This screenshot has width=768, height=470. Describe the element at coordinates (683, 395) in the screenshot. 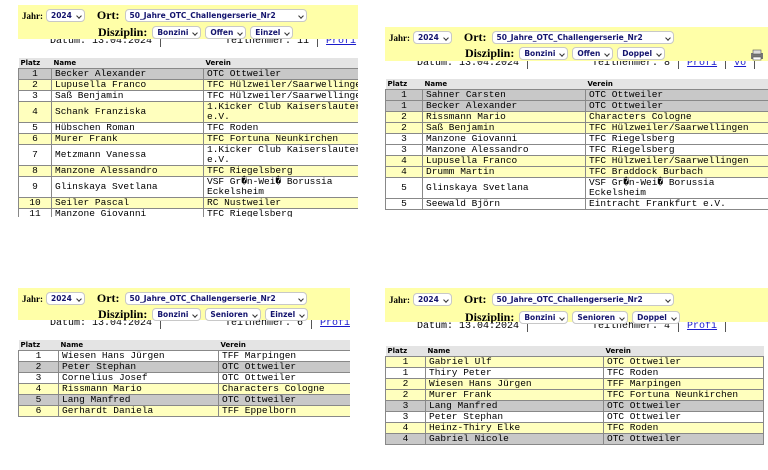

I see `club: TFC Fortuna Neunkirchen` at that location.